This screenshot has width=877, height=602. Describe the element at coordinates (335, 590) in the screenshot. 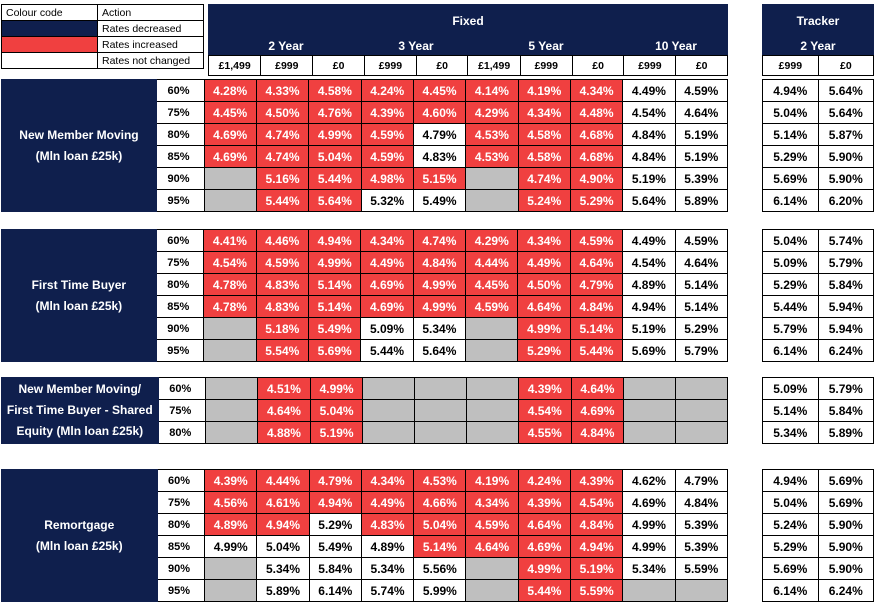

I see `rate-cell: 6.14%` at that location.